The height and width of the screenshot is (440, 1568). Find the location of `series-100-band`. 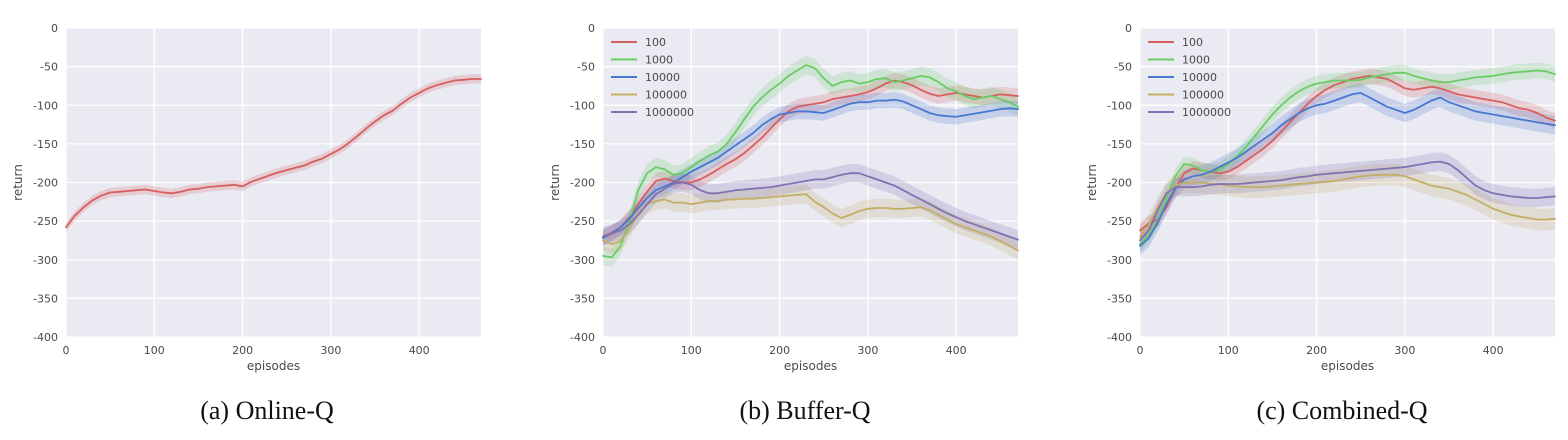

series-100-band is located at coordinates (810, 158).